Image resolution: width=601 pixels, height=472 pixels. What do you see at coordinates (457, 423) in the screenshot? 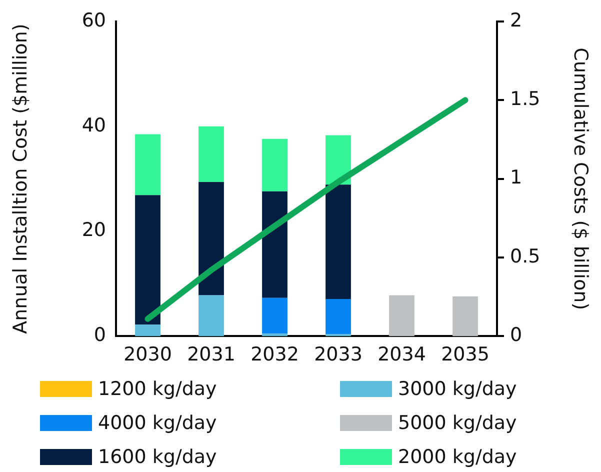
I see `legend-label: 5000 kg/day` at bounding box center [457, 423].